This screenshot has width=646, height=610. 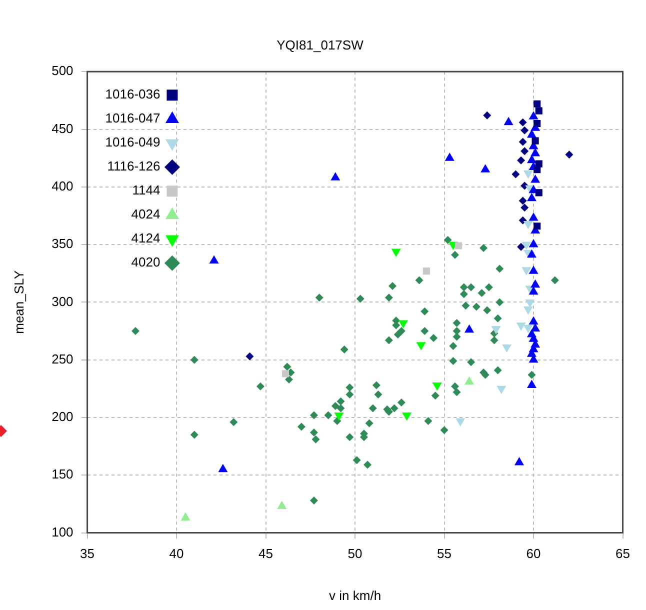 I want to click on legend-label: 1016-036, so click(x=132, y=94).